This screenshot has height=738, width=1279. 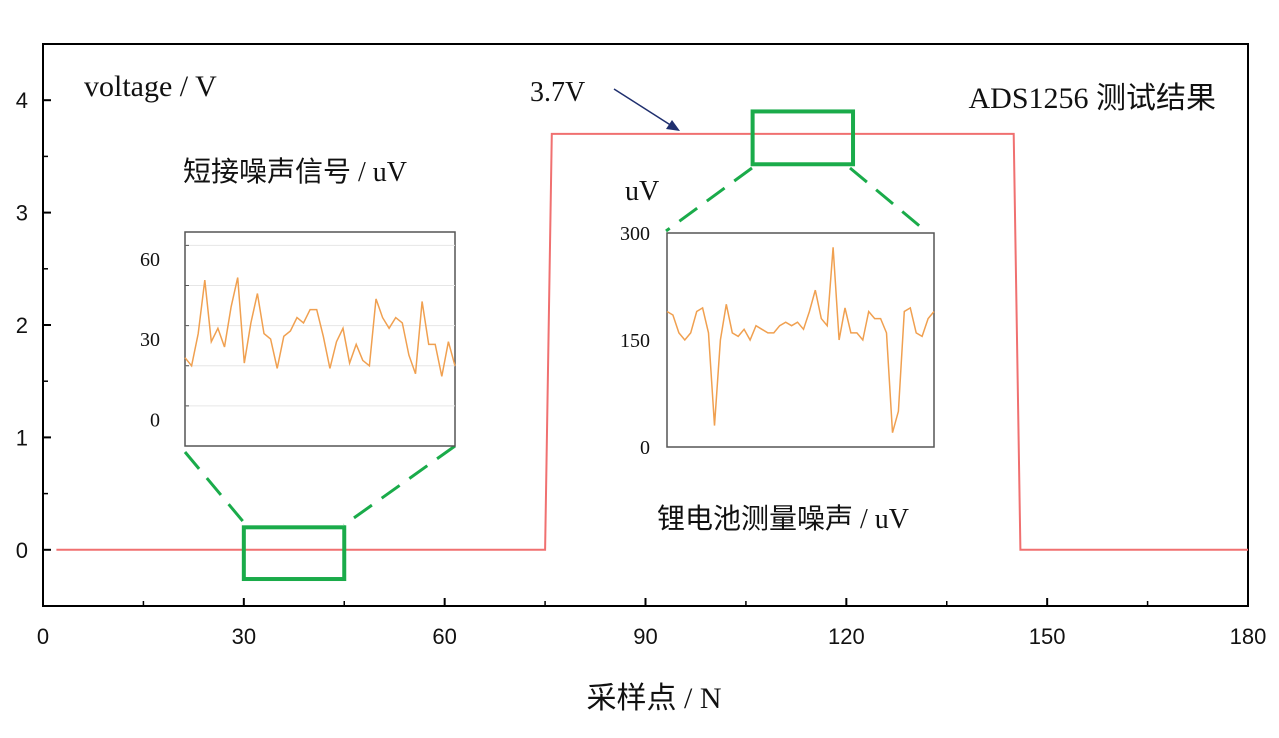 I want to click on x-tick-label: 150, so click(x=1047, y=636).